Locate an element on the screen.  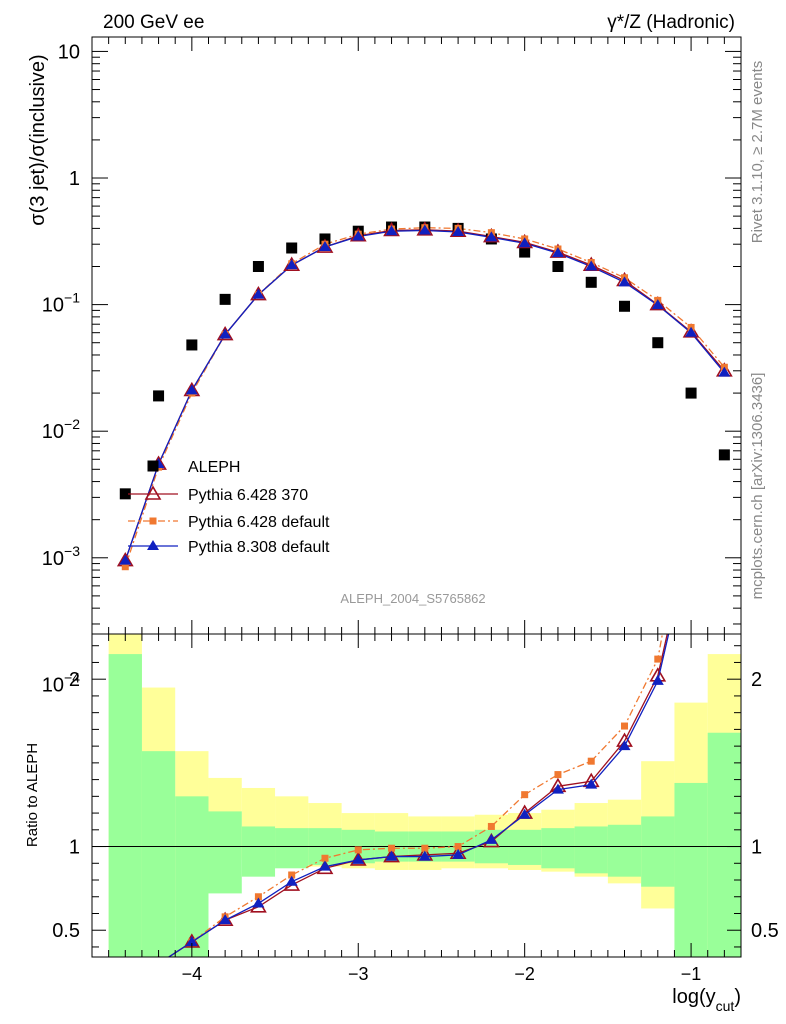
ratio-y-tick-label-right: 2 is located at coordinates (756, 680).